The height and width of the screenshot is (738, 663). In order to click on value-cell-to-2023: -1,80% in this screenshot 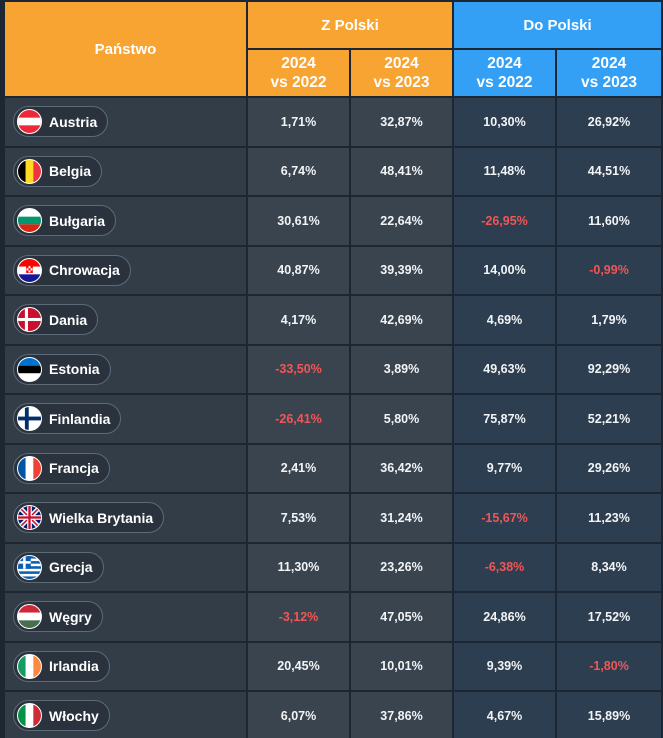, I will do `click(609, 666)`.